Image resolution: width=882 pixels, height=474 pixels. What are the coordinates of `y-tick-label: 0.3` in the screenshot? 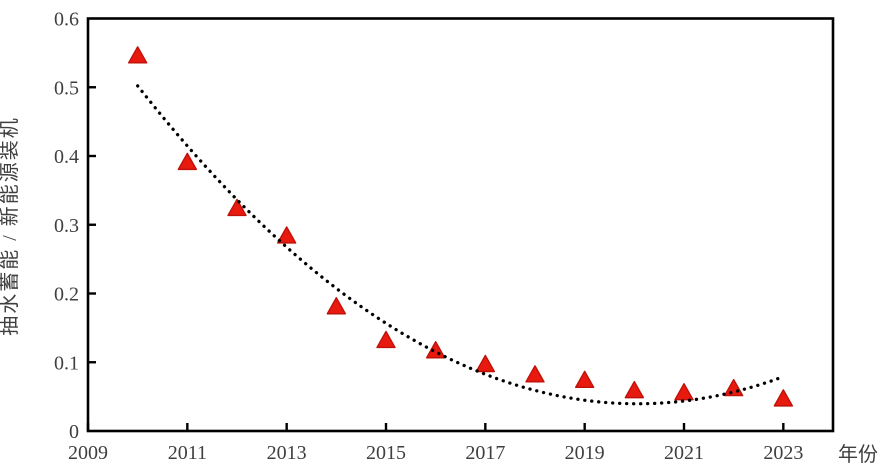 It's located at (66, 226).